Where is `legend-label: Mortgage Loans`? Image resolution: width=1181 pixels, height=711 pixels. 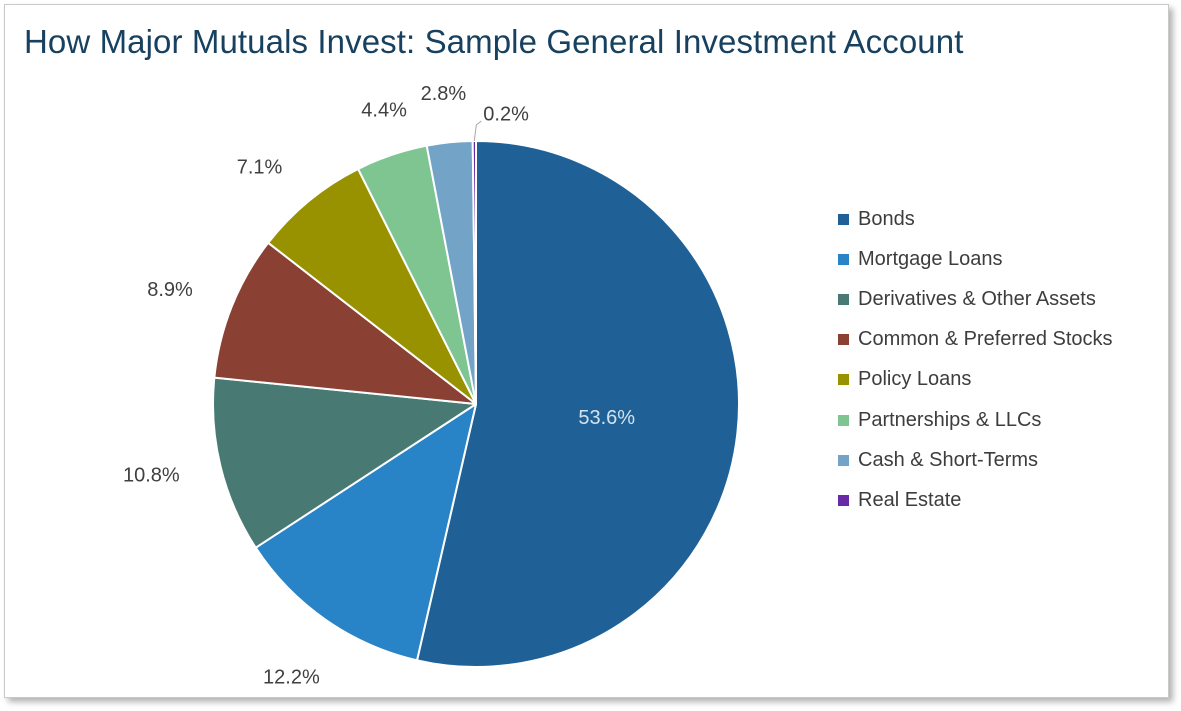
legend-label: Mortgage Loans is located at coordinates (930, 258).